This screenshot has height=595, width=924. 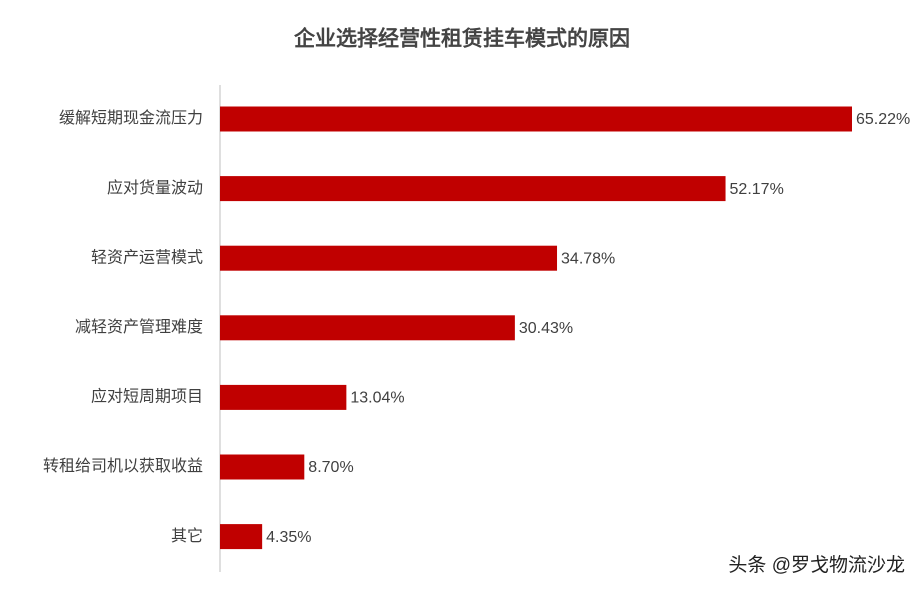 I want to click on value-label: 30.43%, so click(x=546, y=328).